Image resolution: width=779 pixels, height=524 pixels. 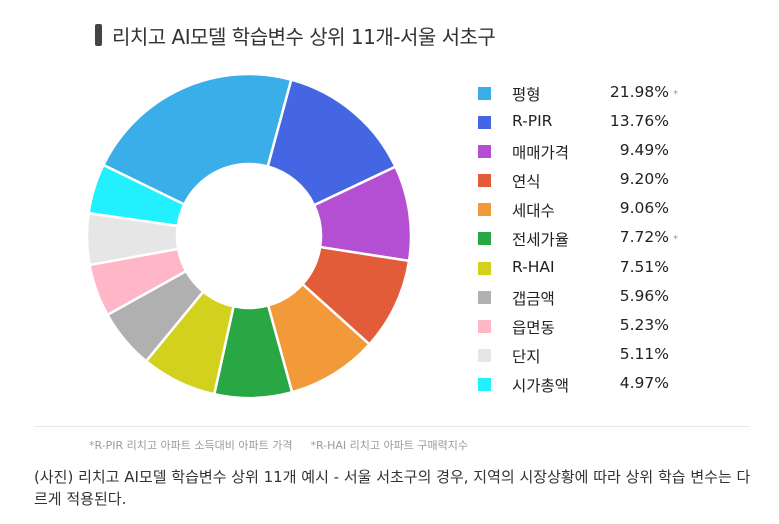 I want to click on legend-label: R-HAI, so click(x=533, y=266).